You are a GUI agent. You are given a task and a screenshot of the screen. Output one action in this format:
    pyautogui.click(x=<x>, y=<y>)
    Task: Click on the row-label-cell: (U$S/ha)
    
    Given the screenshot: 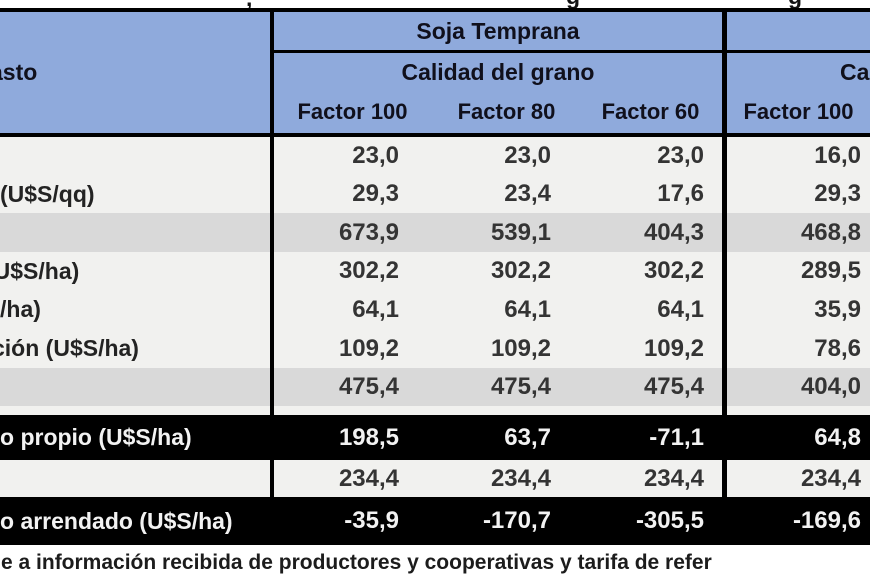 What is the action you would take?
    pyautogui.click(x=135, y=271)
    